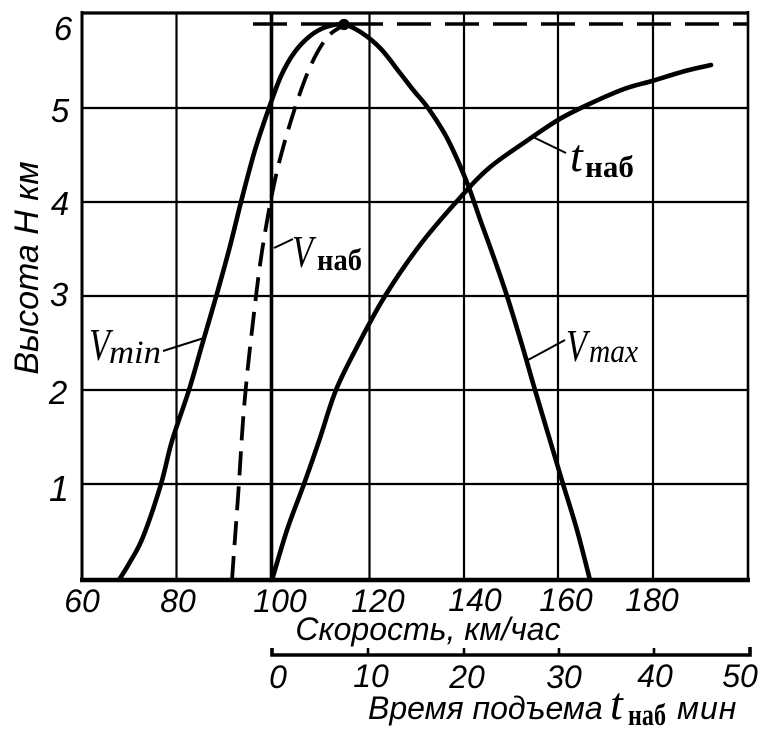 The image size is (770, 735). I want to click on svg-text: 80, so click(178, 601).